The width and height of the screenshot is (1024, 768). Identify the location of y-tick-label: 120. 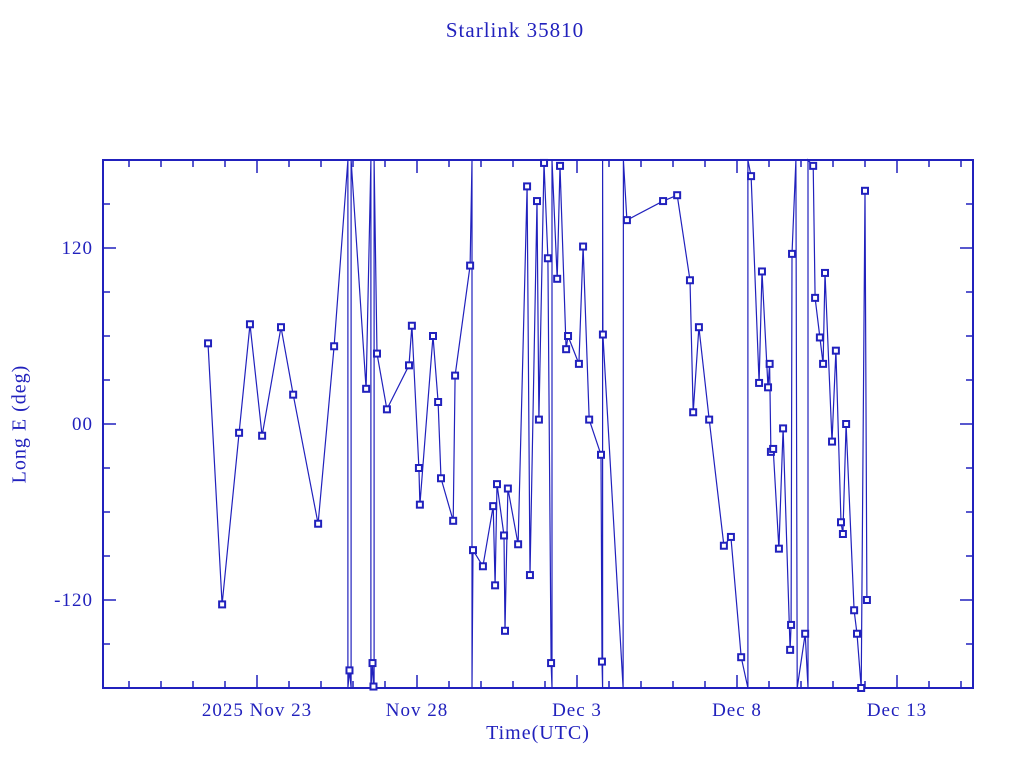
(78, 248).